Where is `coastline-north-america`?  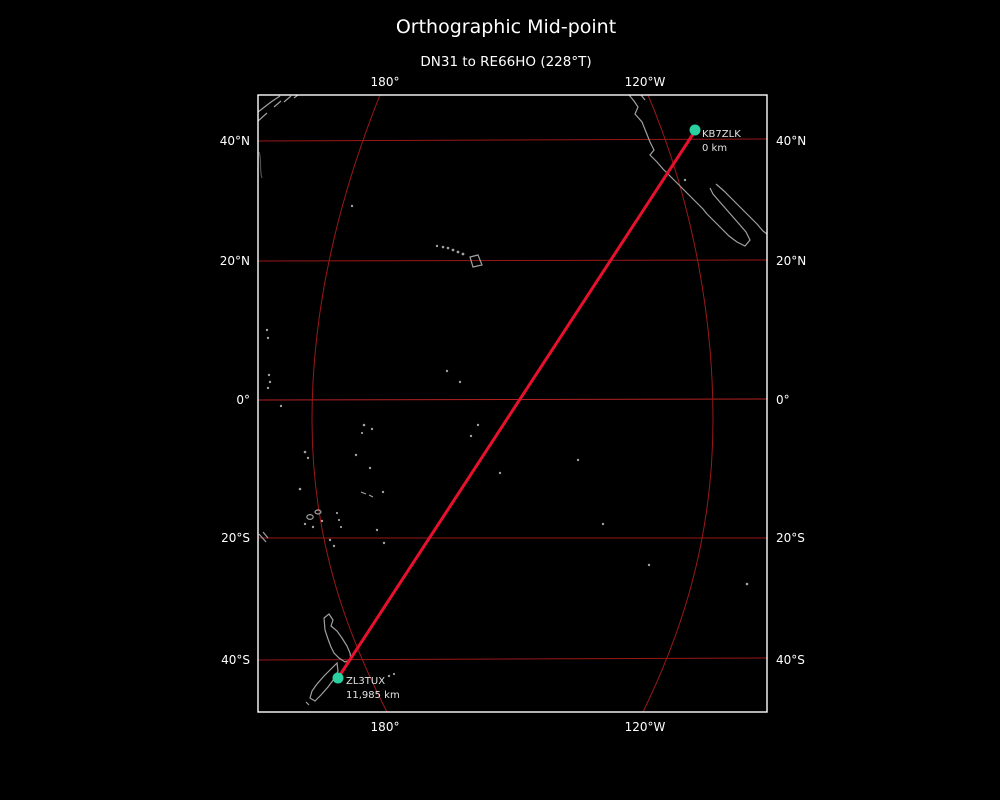 coastline-north-america is located at coordinates (697, 171).